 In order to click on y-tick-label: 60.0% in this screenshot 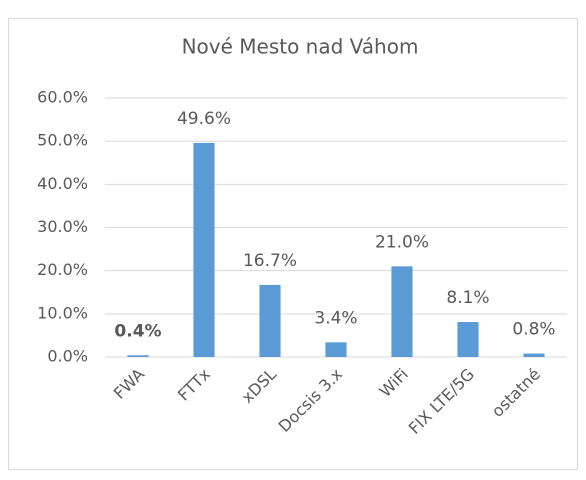, I will do `click(62, 97)`.